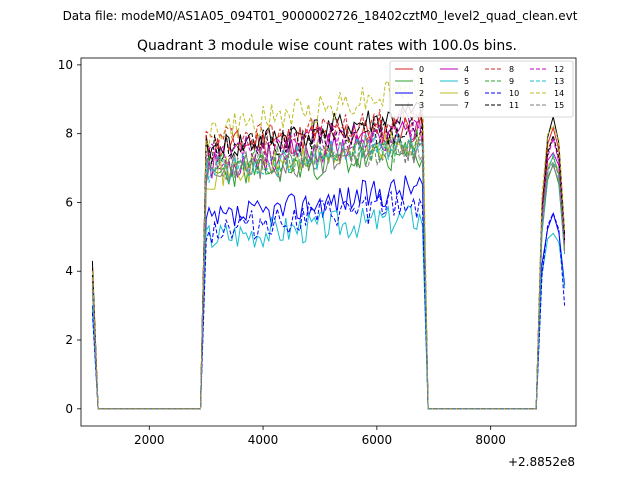 Image resolution: width=640 pixels, height=480 pixels. I want to click on legend-label-0: 0, so click(421, 69).